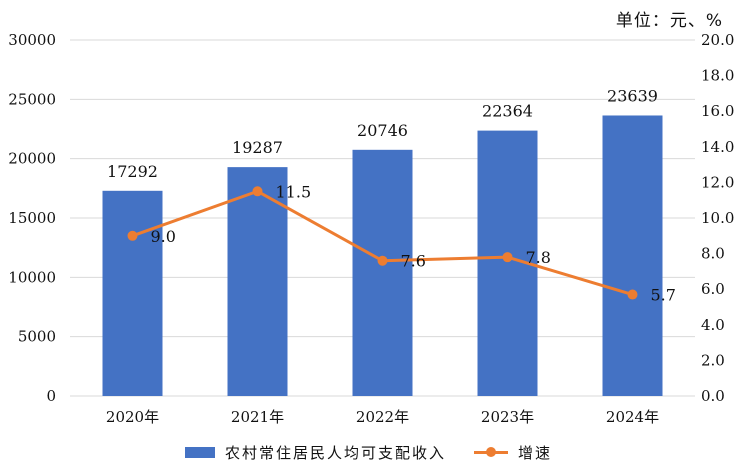  I want to click on left-tick-label: 10000, so click(32, 277).